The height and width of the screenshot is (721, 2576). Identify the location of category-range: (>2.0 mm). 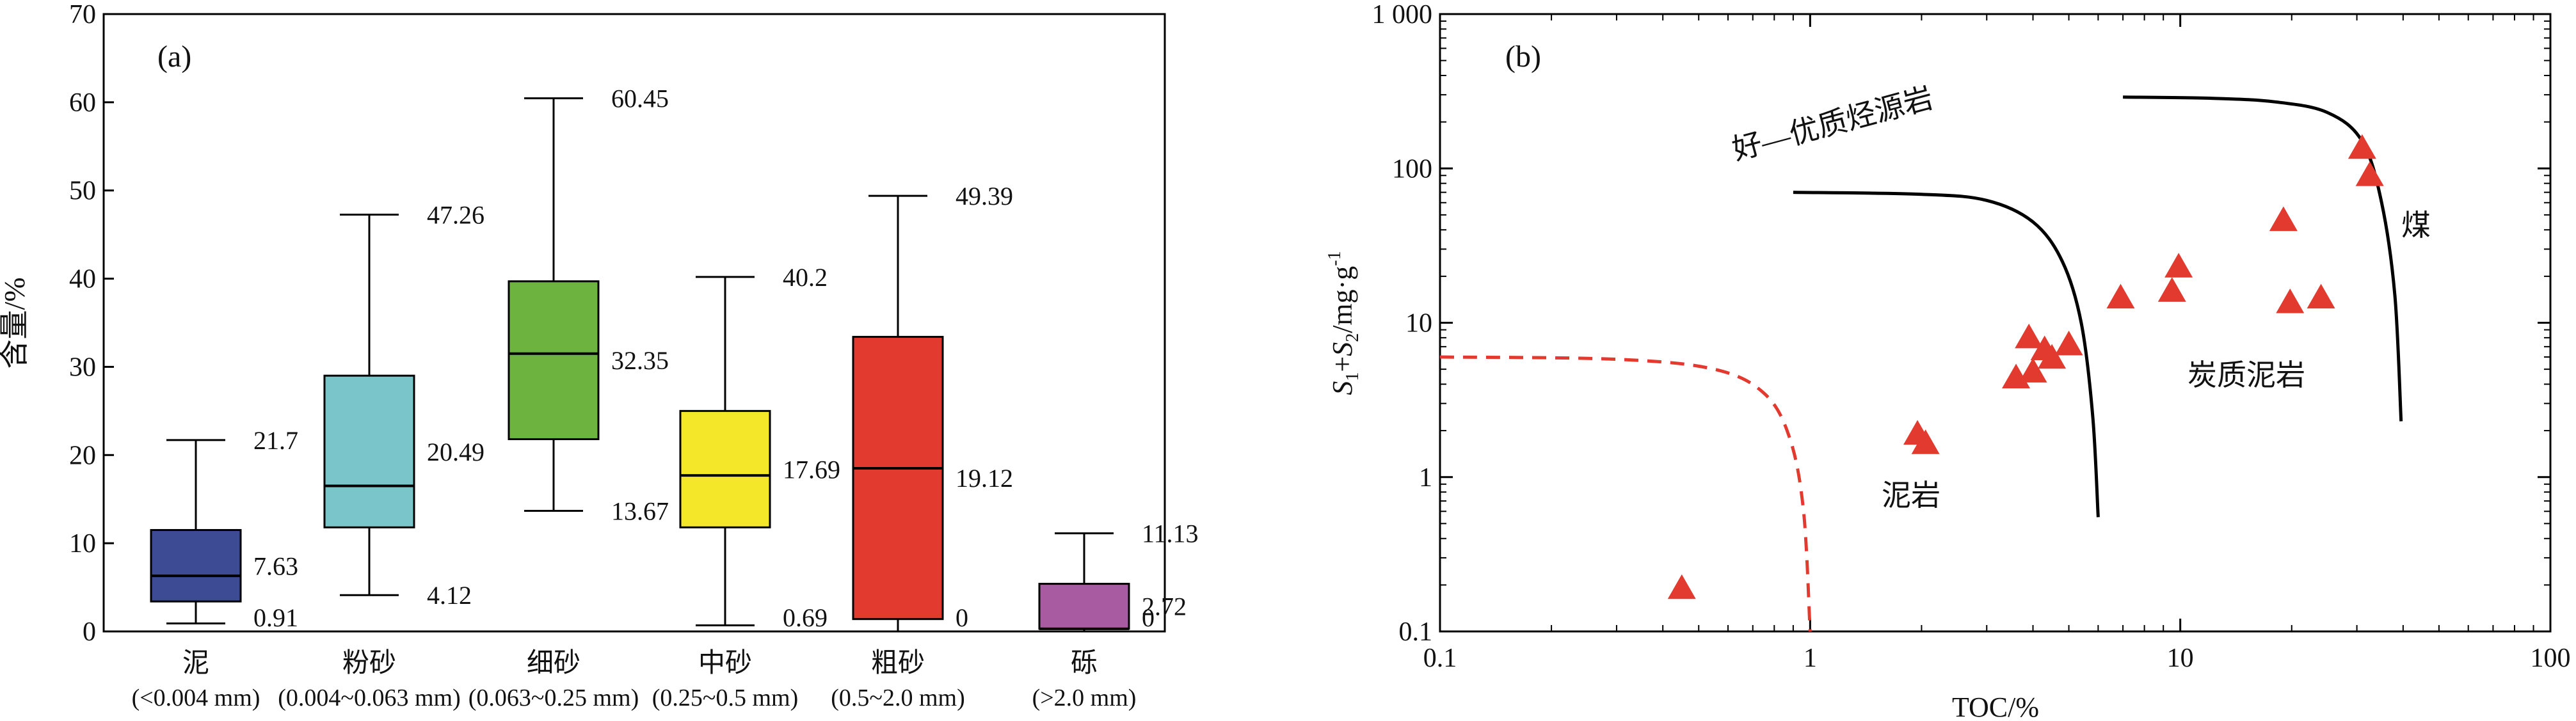
(1084, 698).